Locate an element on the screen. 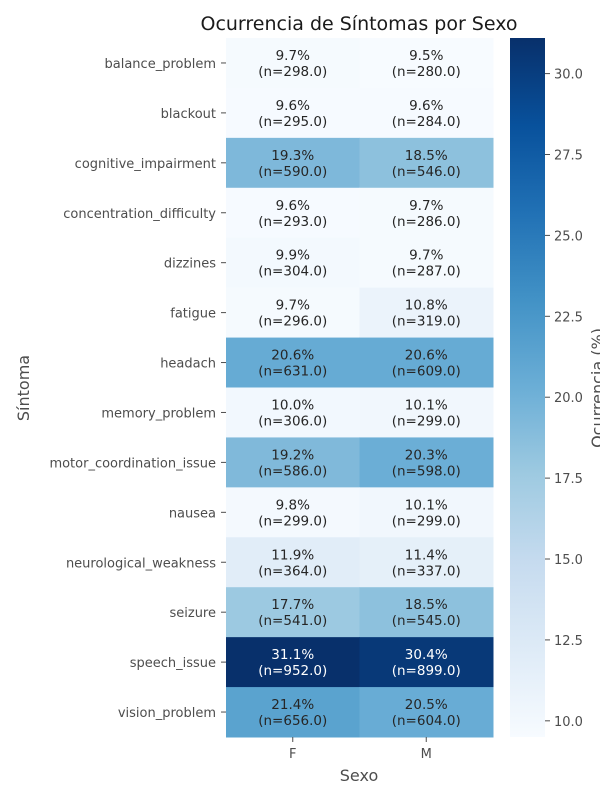 This screenshot has height=800, width=600. row-label: nausea is located at coordinates (192, 513).